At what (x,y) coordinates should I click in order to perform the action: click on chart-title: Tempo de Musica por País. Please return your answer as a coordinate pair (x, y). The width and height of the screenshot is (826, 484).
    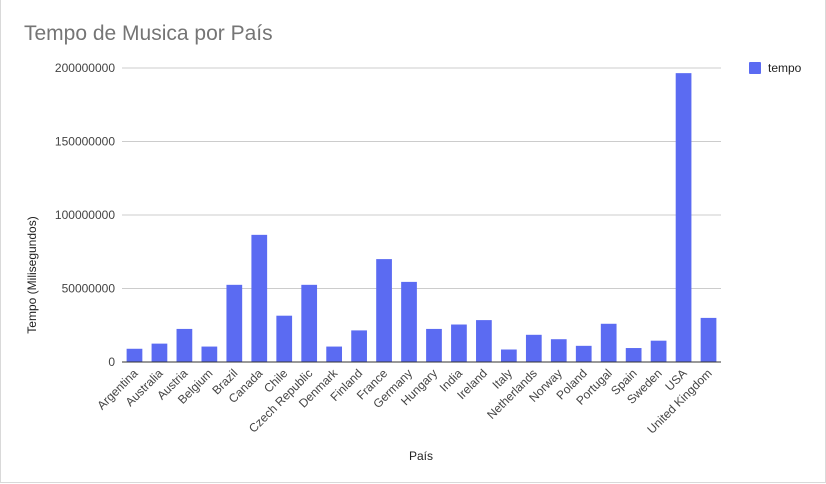
    Looking at the image, I should click on (148, 33).